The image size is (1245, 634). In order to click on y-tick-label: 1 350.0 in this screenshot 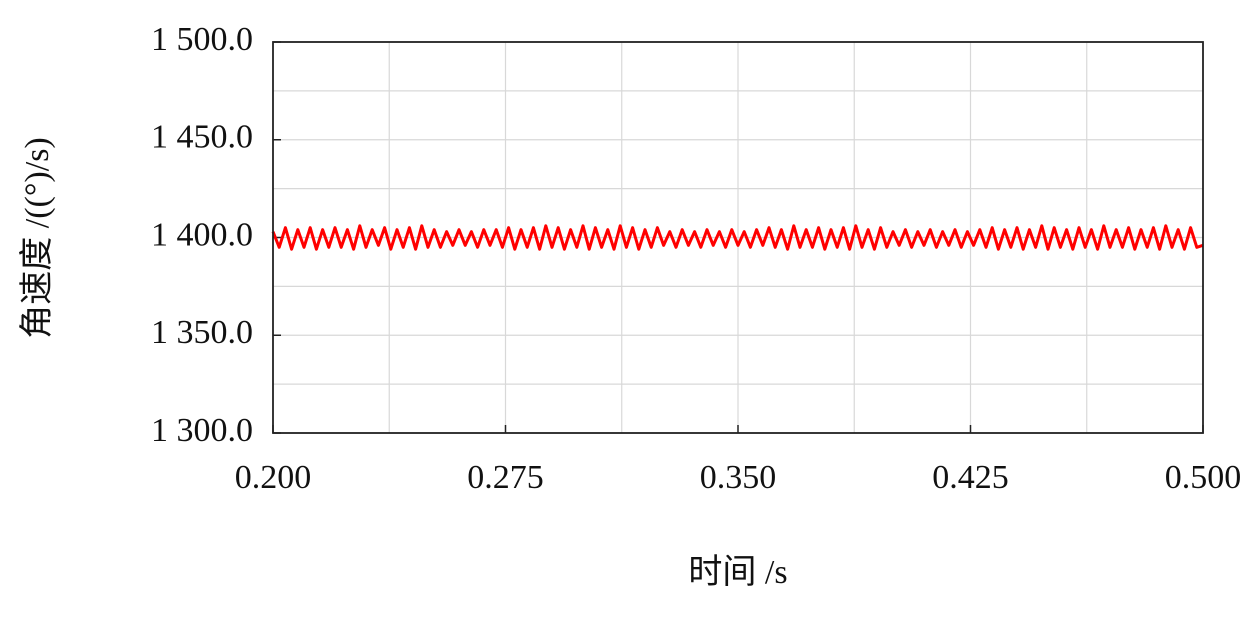, I will do `click(202, 332)`.